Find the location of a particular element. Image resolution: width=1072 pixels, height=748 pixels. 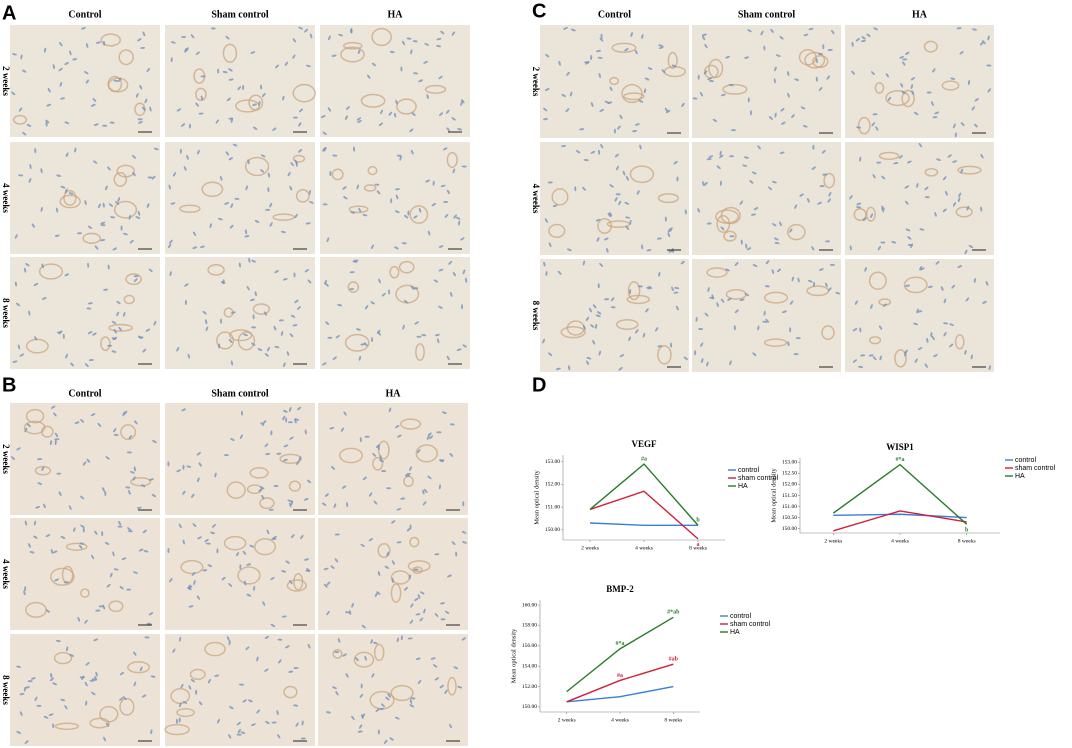

y-tick-label: 150.00 is located at coordinates (789, 529).